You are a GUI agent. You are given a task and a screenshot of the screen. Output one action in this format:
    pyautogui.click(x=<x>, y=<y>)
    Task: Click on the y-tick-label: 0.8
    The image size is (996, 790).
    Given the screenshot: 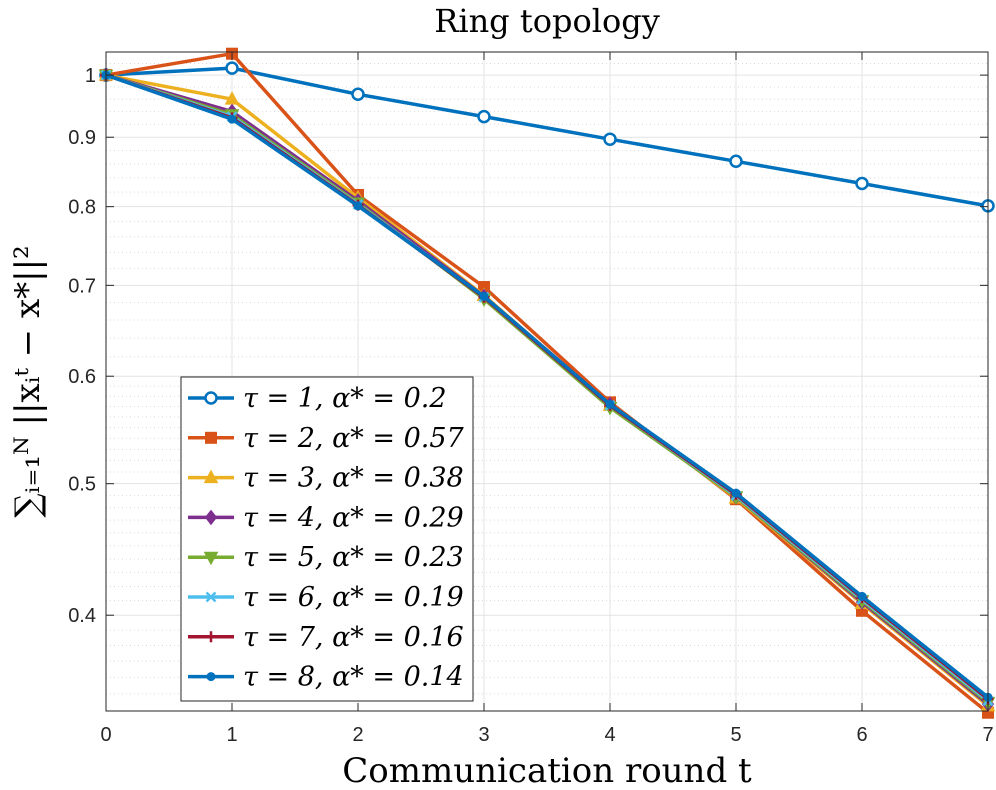 What is the action you would take?
    pyautogui.click(x=82, y=208)
    